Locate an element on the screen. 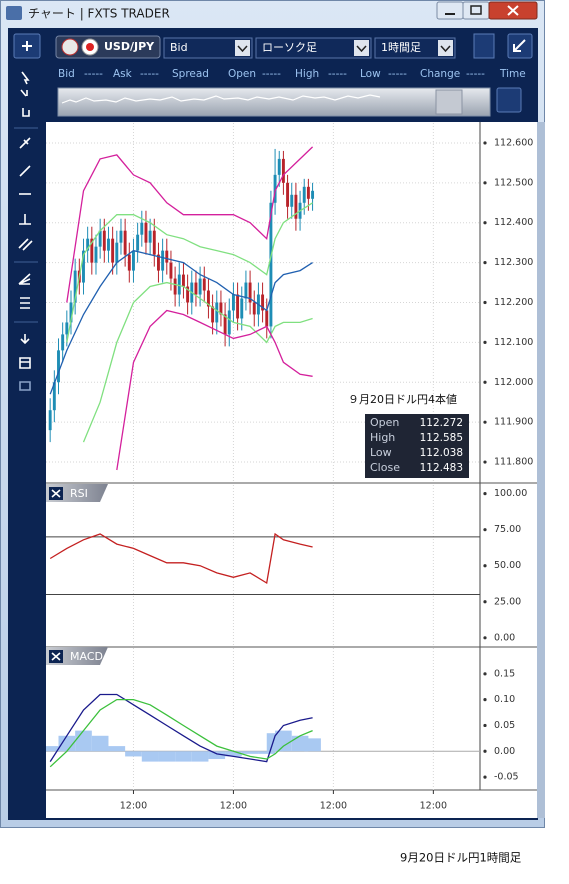 The width and height of the screenshot is (569, 884). quote-field: Bid is located at coordinates (66, 74).